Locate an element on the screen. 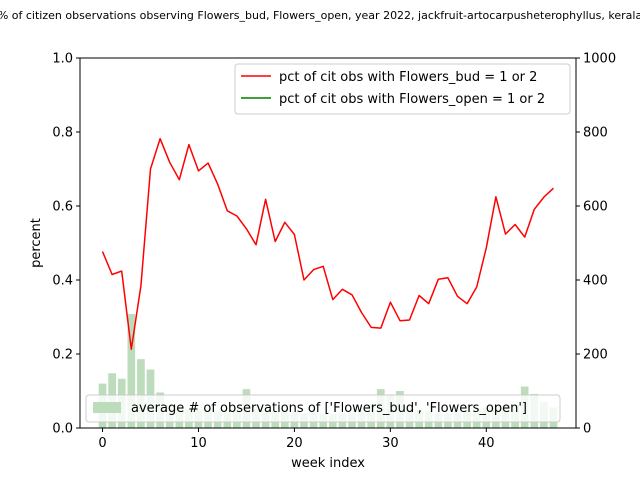 The width and height of the screenshot is (640, 480). y-tick-label: 0.8 is located at coordinates (62, 133).